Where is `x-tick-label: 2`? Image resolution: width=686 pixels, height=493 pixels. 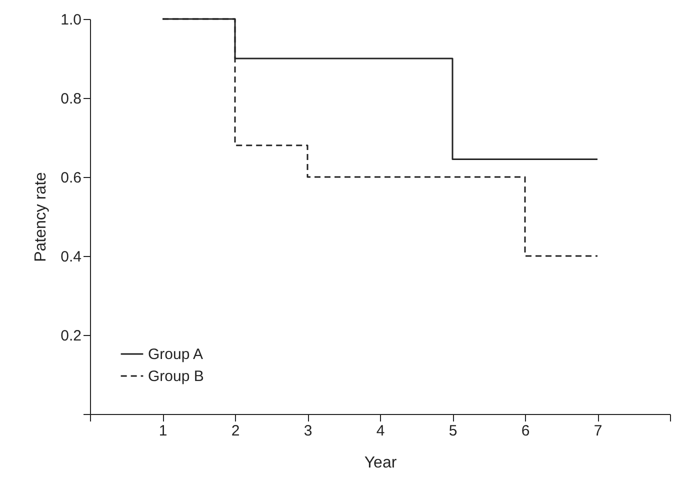
x-tick-label: 2 is located at coordinates (235, 431).